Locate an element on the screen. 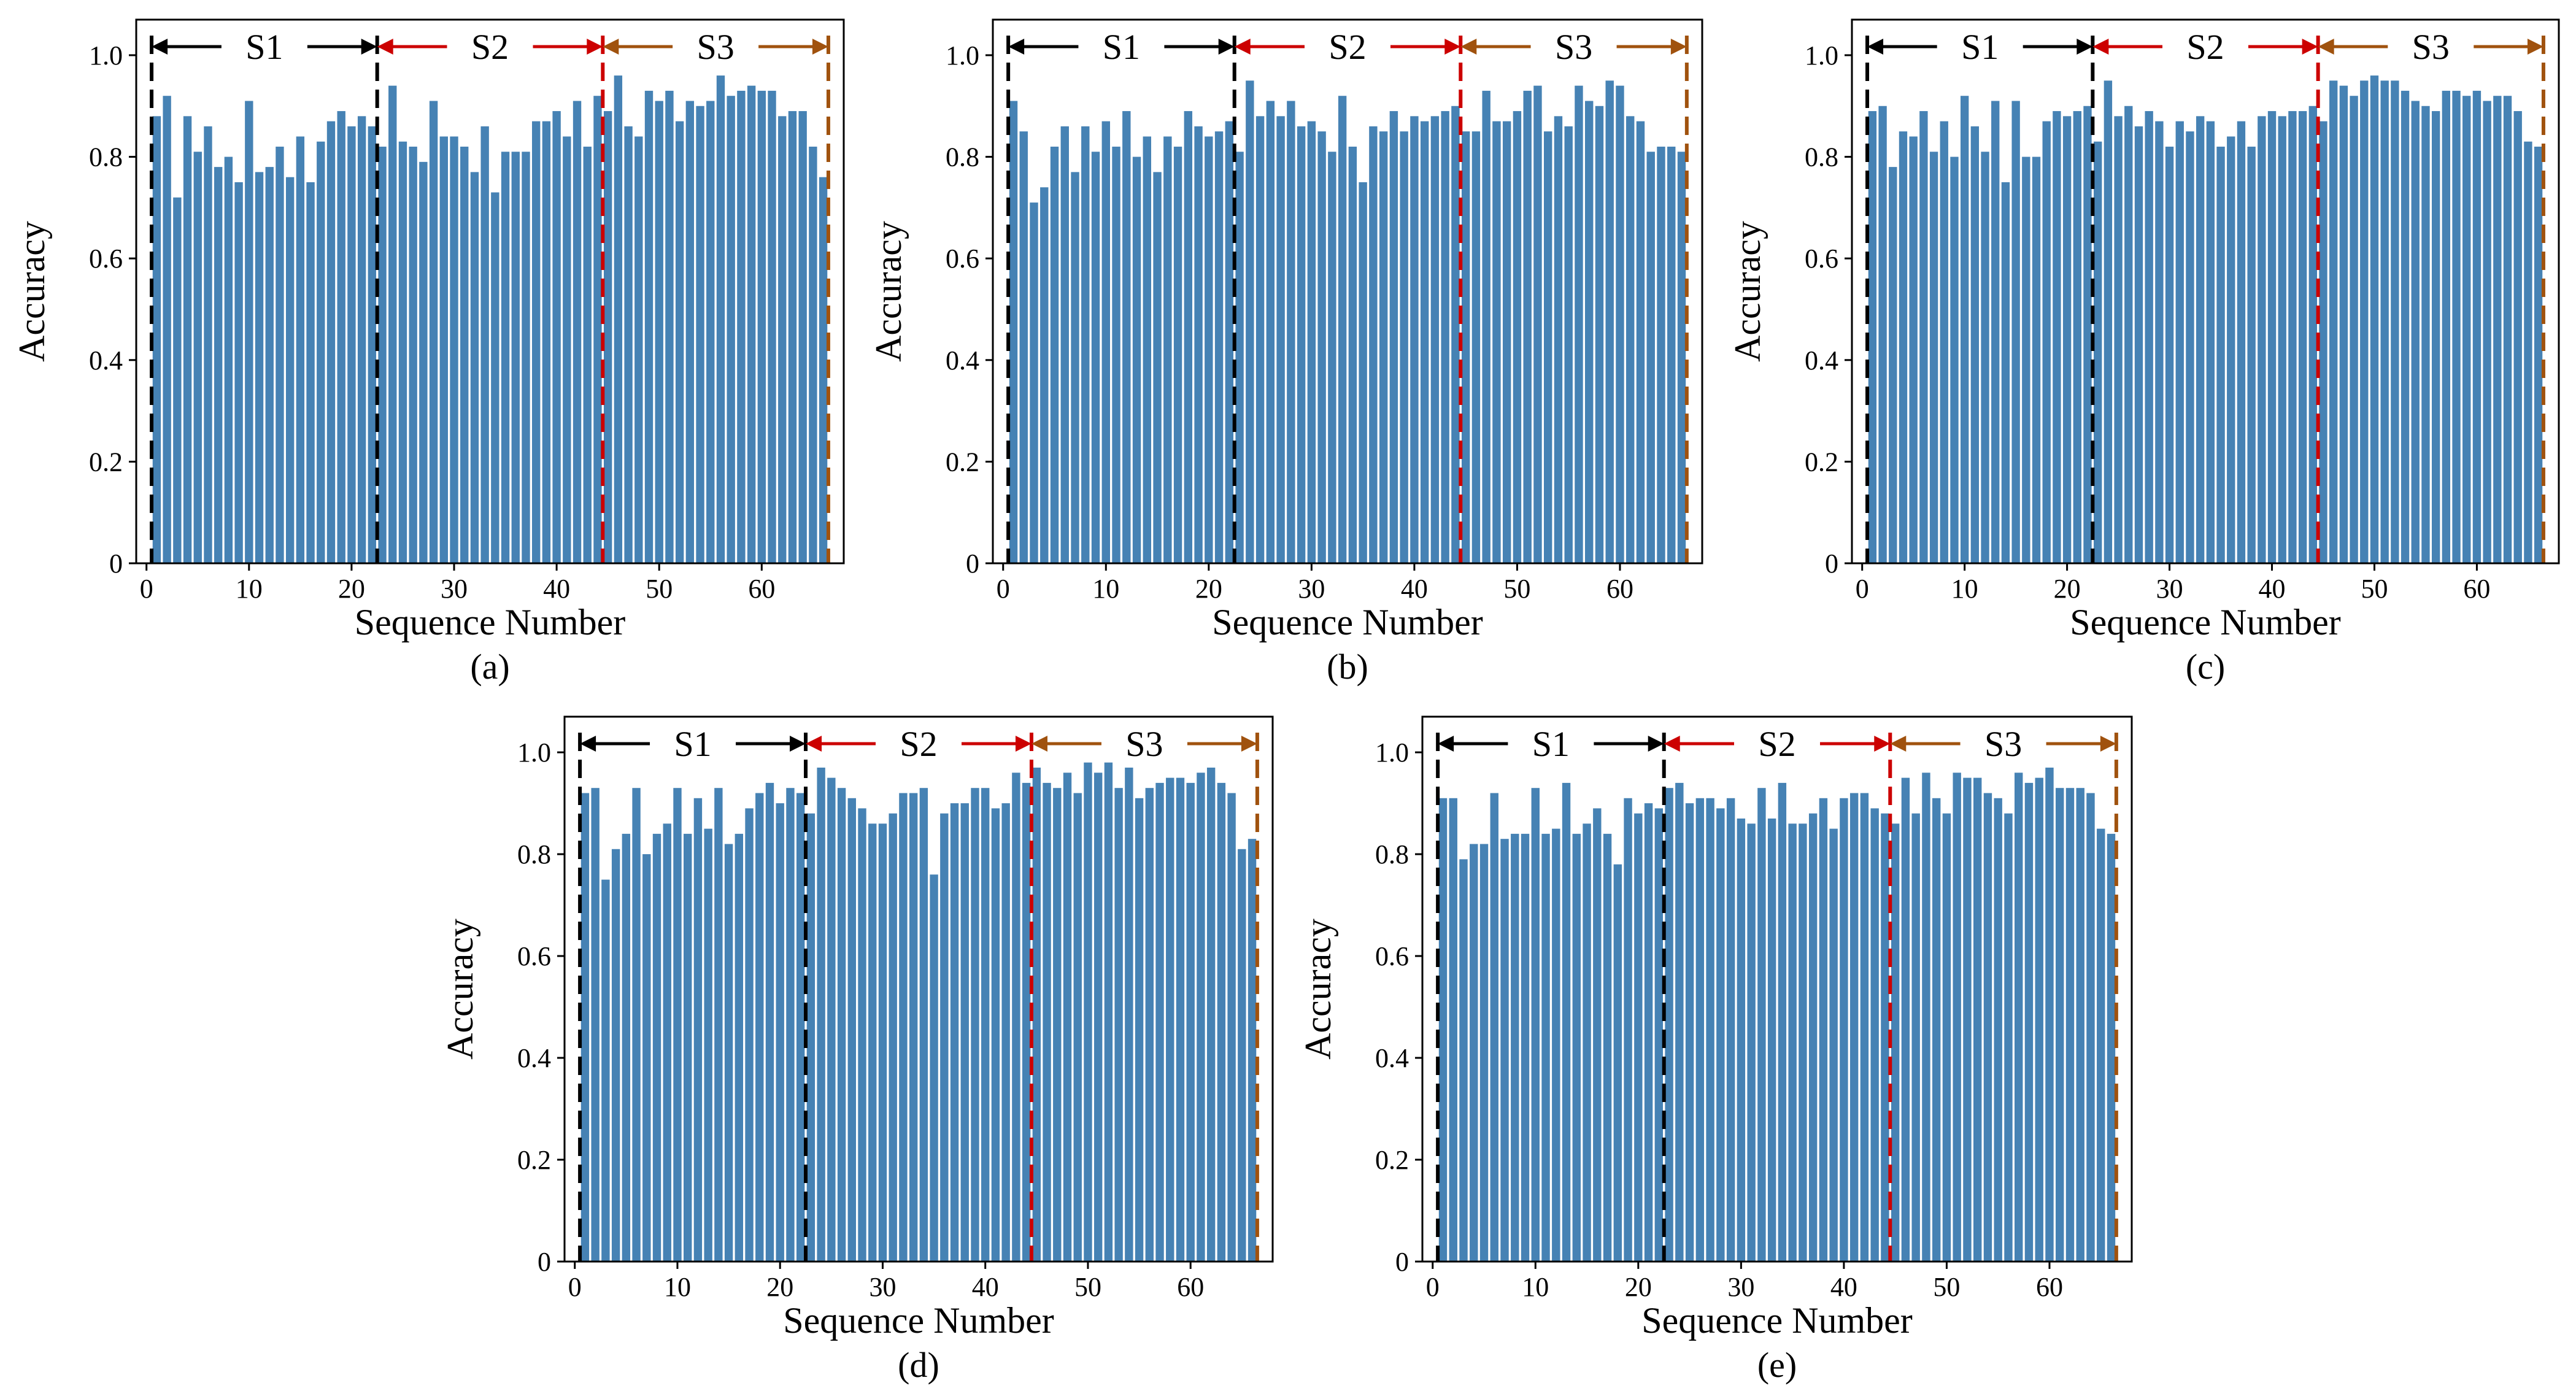  y-tick-label: 0.8 is located at coordinates (1392, 854).